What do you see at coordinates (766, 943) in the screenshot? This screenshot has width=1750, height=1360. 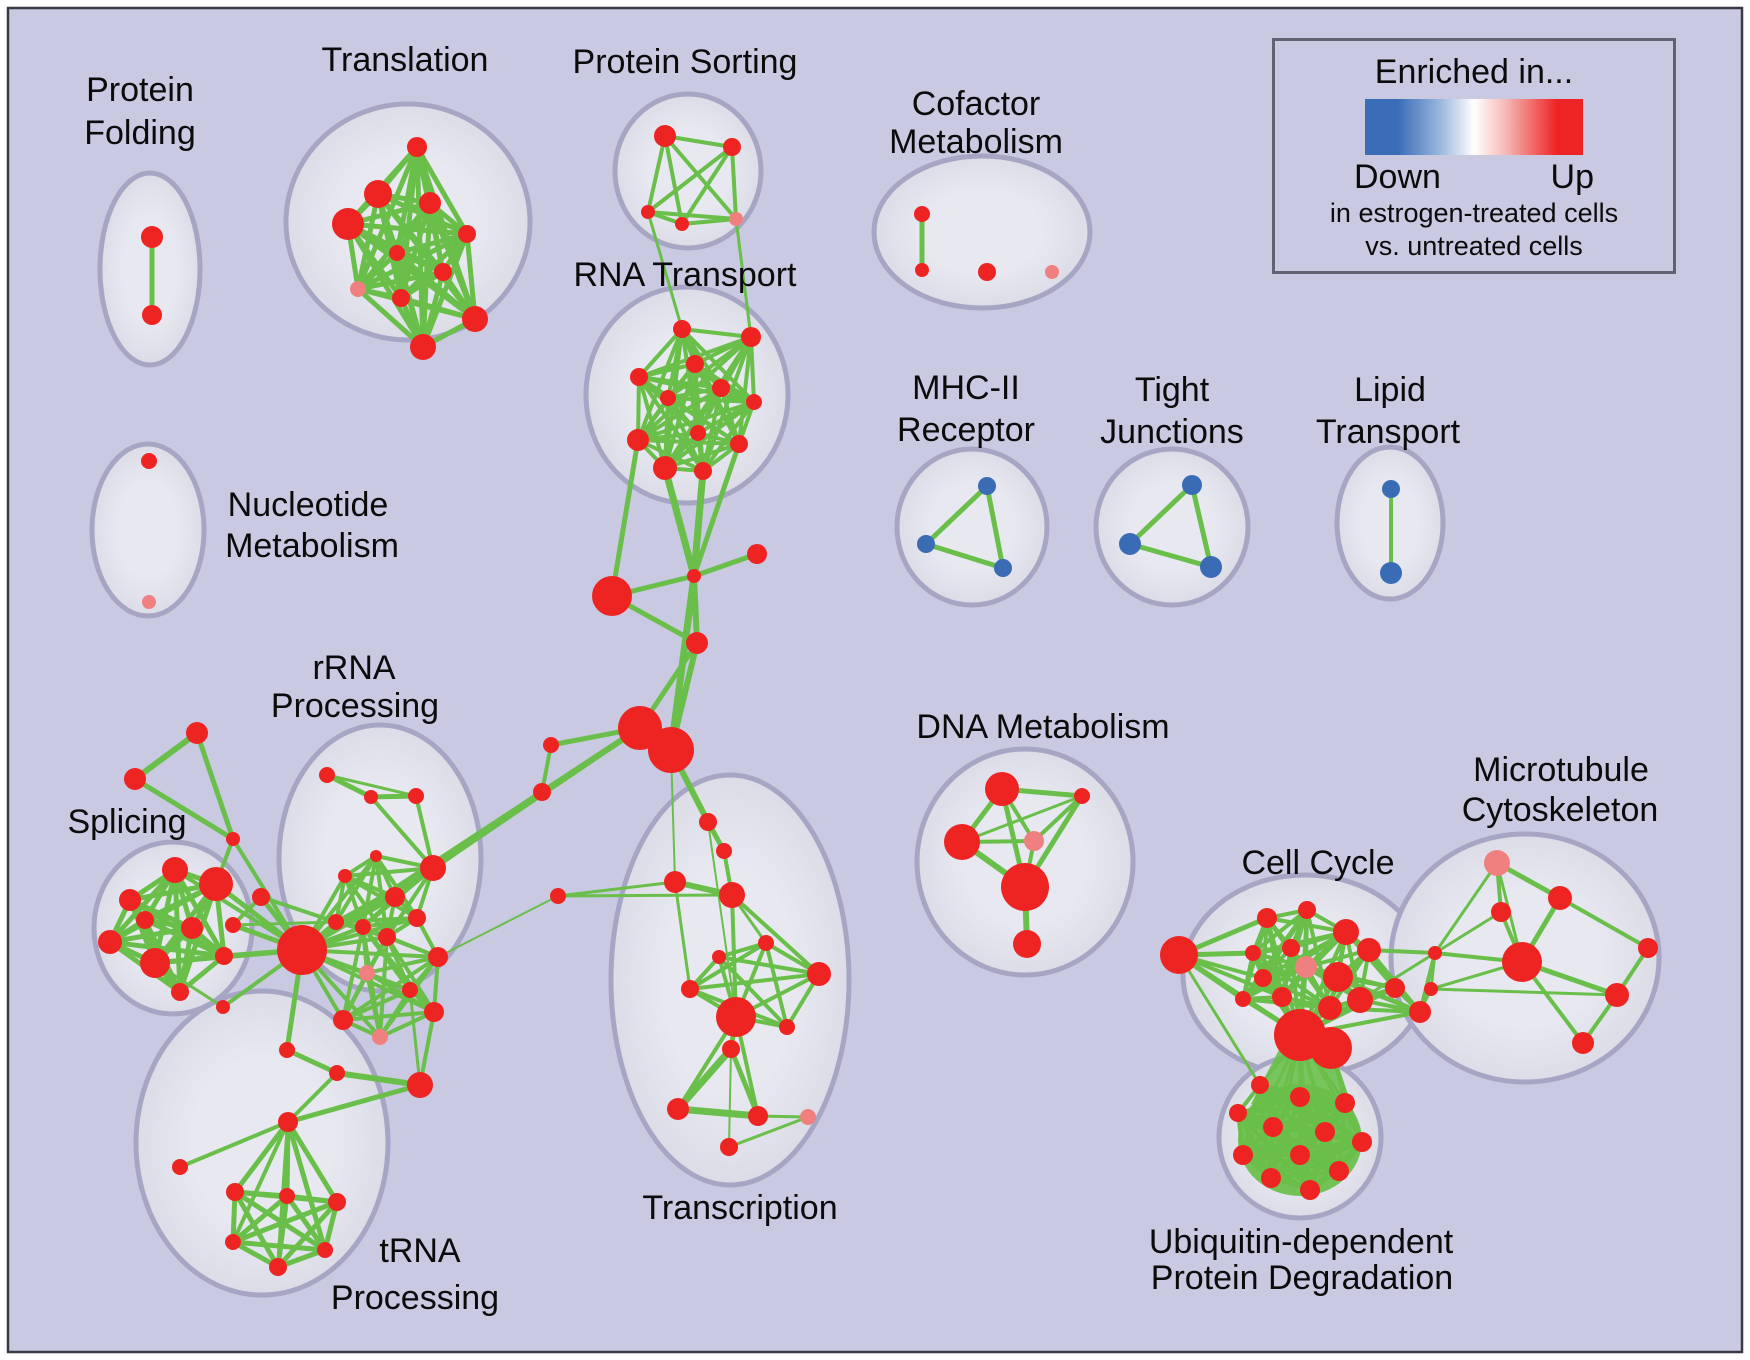 I see `node-tx5` at bounding box center [766, 943].